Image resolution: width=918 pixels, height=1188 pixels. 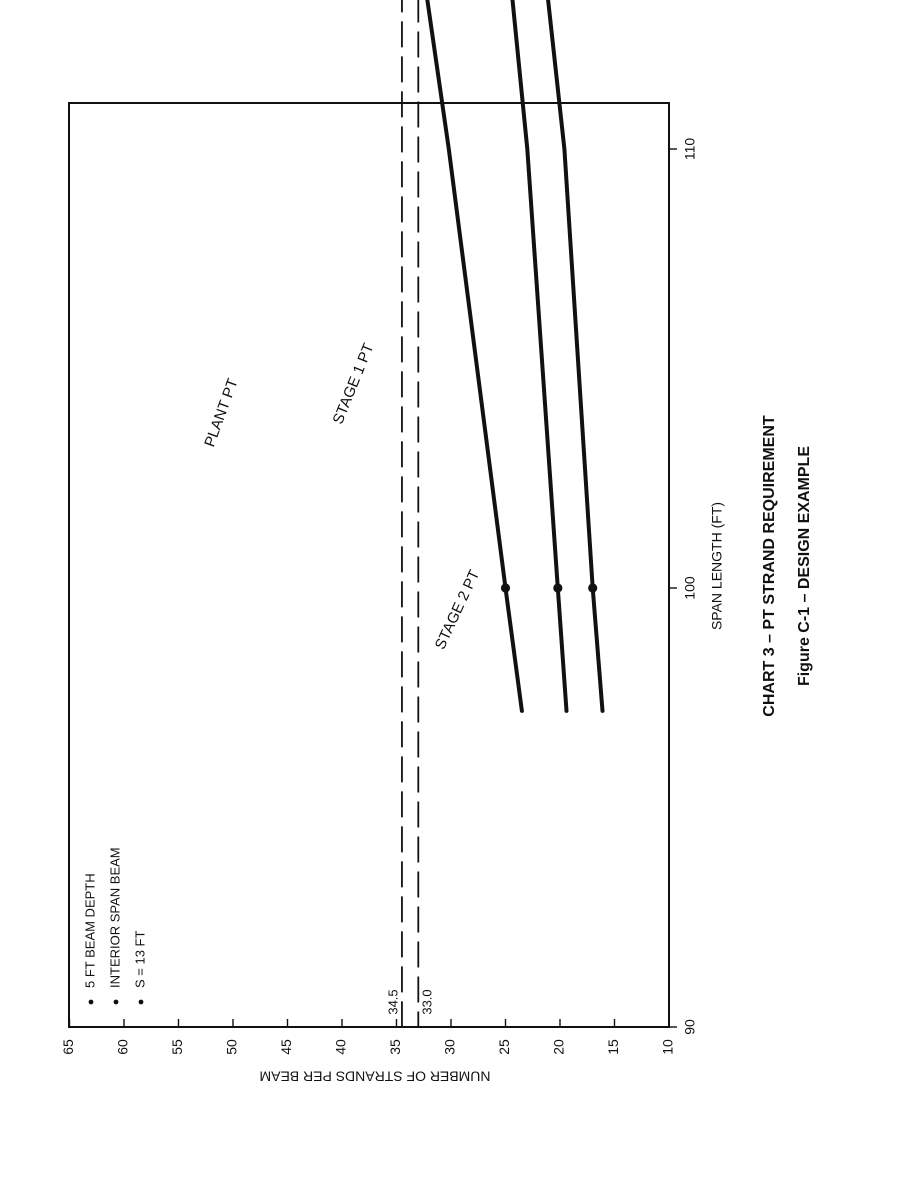 I want to click on chart-title: CHART 3 – PT STRAND REQUIREMENT, so click(x=769, y=566).